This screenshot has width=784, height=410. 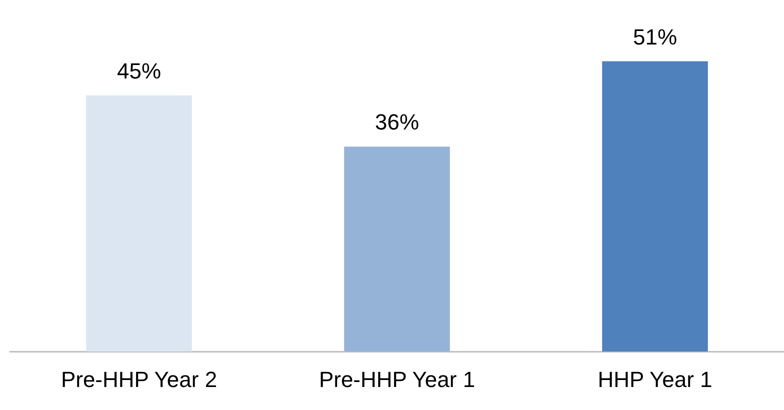 What do you see at coordinates (655, 379) in the screenshot?
I see `x-tick-label: HHP Year 1` at bounding box center [655, 379].